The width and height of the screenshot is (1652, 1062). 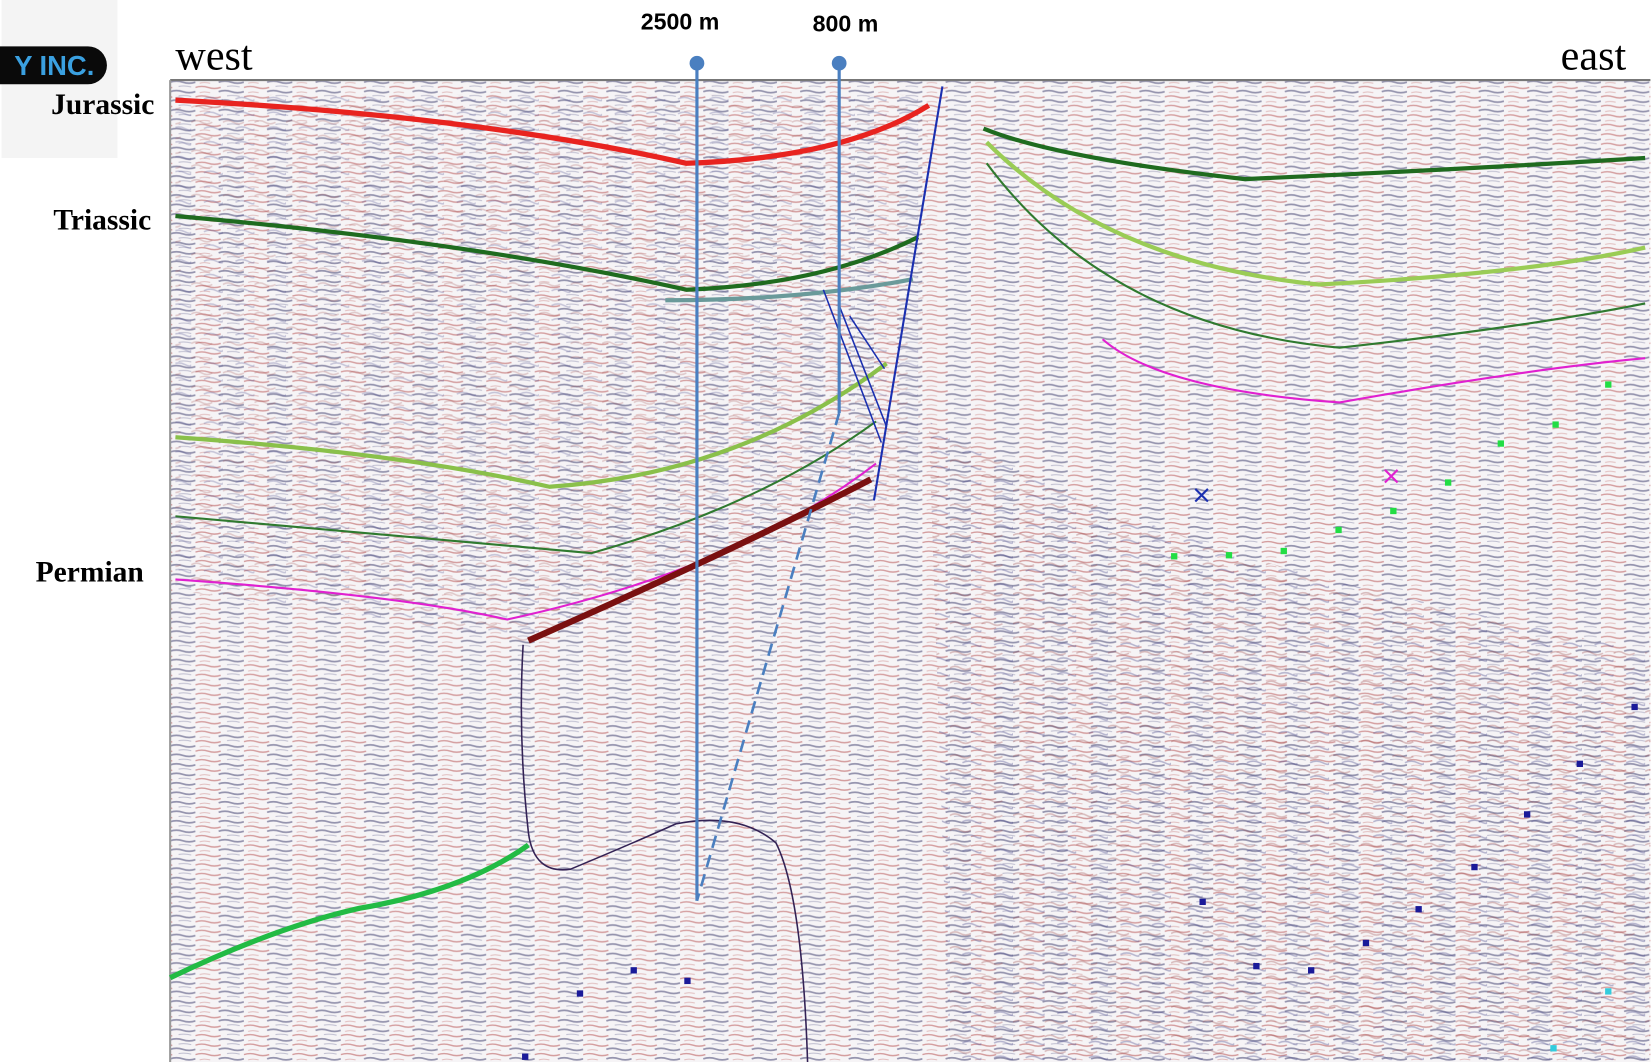 I want to click on horizon-salt-top, so click(x=700, y=560).